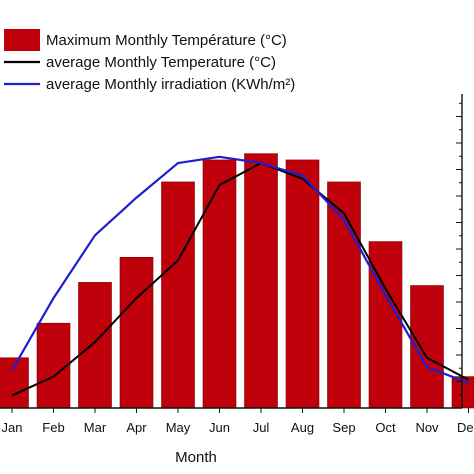 This screenshot has height=474, width=474. What do you see at coordinates (178, 427) in the screenshot?
I see `x-tick-label-may: May` at bounding box center [178, 427].